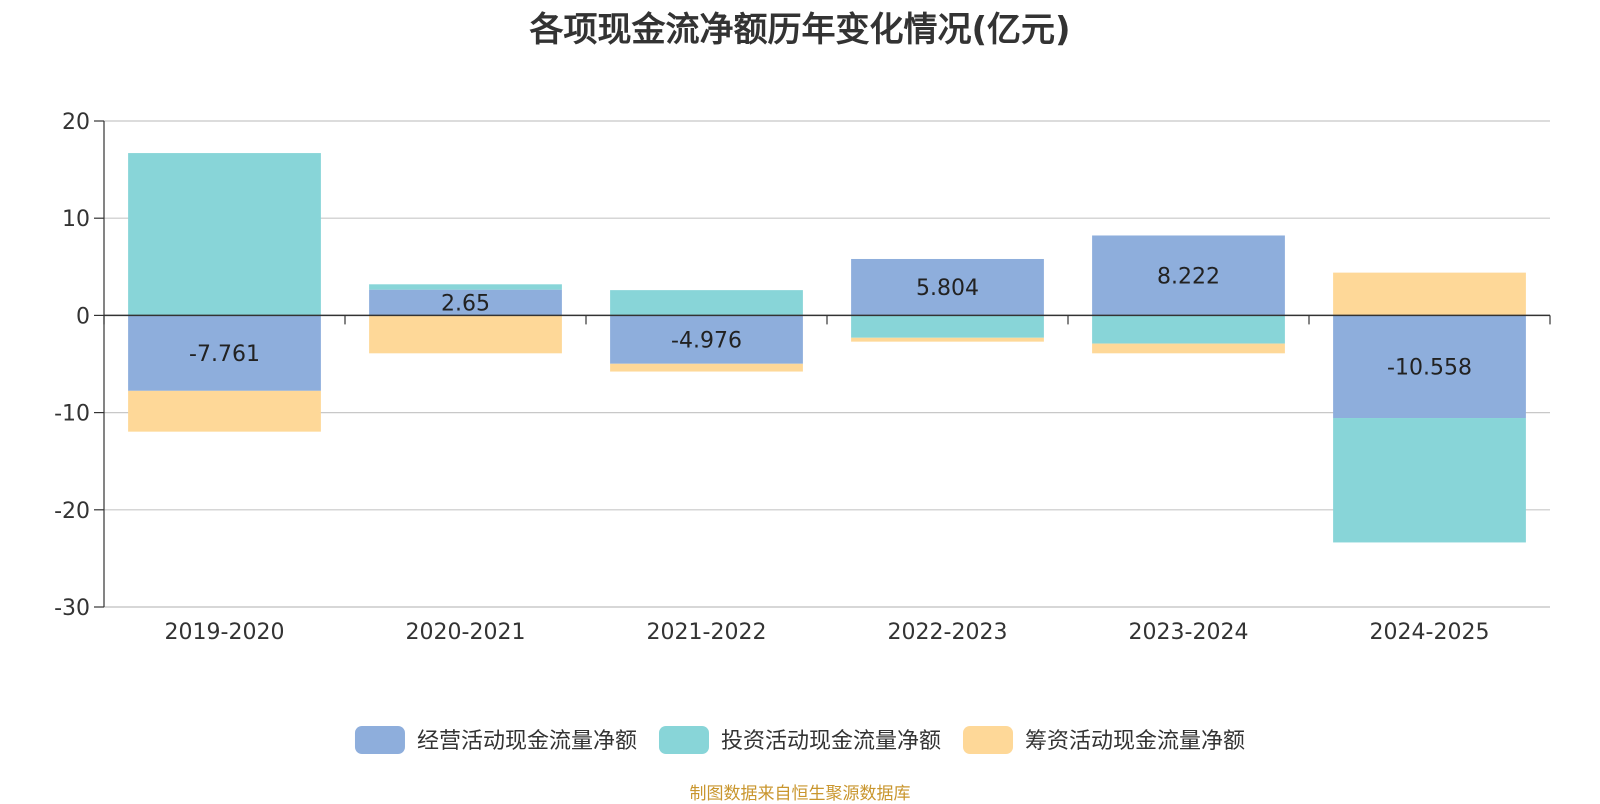 The image size is (1600, 804). What do you see at coordinates (707, 632) in the screenshot?
I see `x-tick-label: 2021-2022` at bounding box center [707, 632].